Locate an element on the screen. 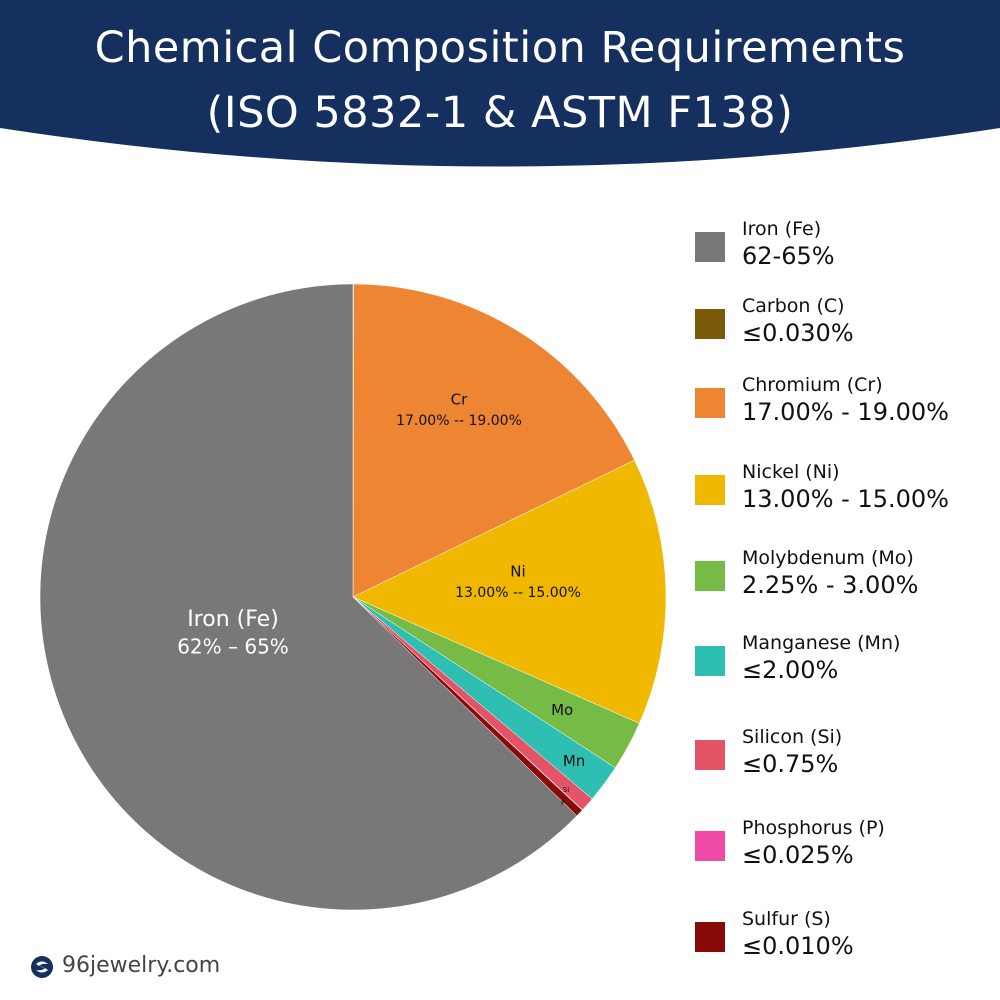  legend-name: Molybdenum (Mo) is located at coordinates (828, 558).